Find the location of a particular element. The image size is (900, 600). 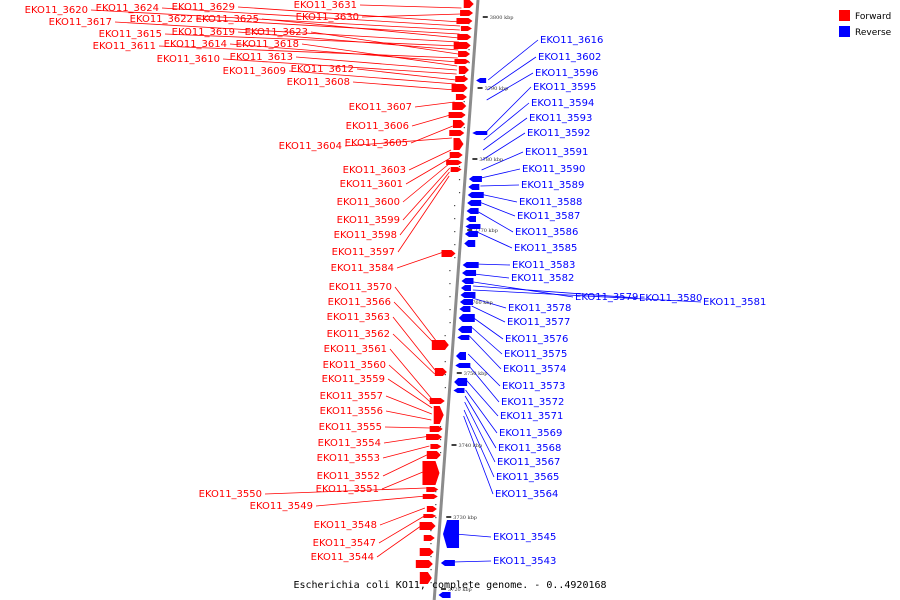

forward-gene-label: EKO11_3549 is located at coordinates (281, 506).